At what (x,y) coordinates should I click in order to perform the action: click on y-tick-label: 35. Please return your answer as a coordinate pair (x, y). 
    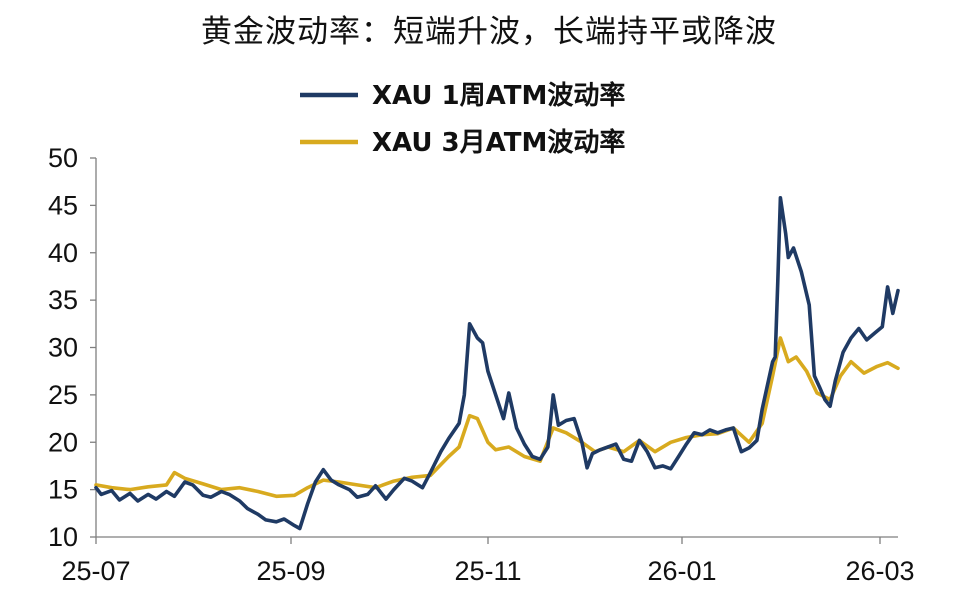
    Looking at the image, I should click on (63, 300).